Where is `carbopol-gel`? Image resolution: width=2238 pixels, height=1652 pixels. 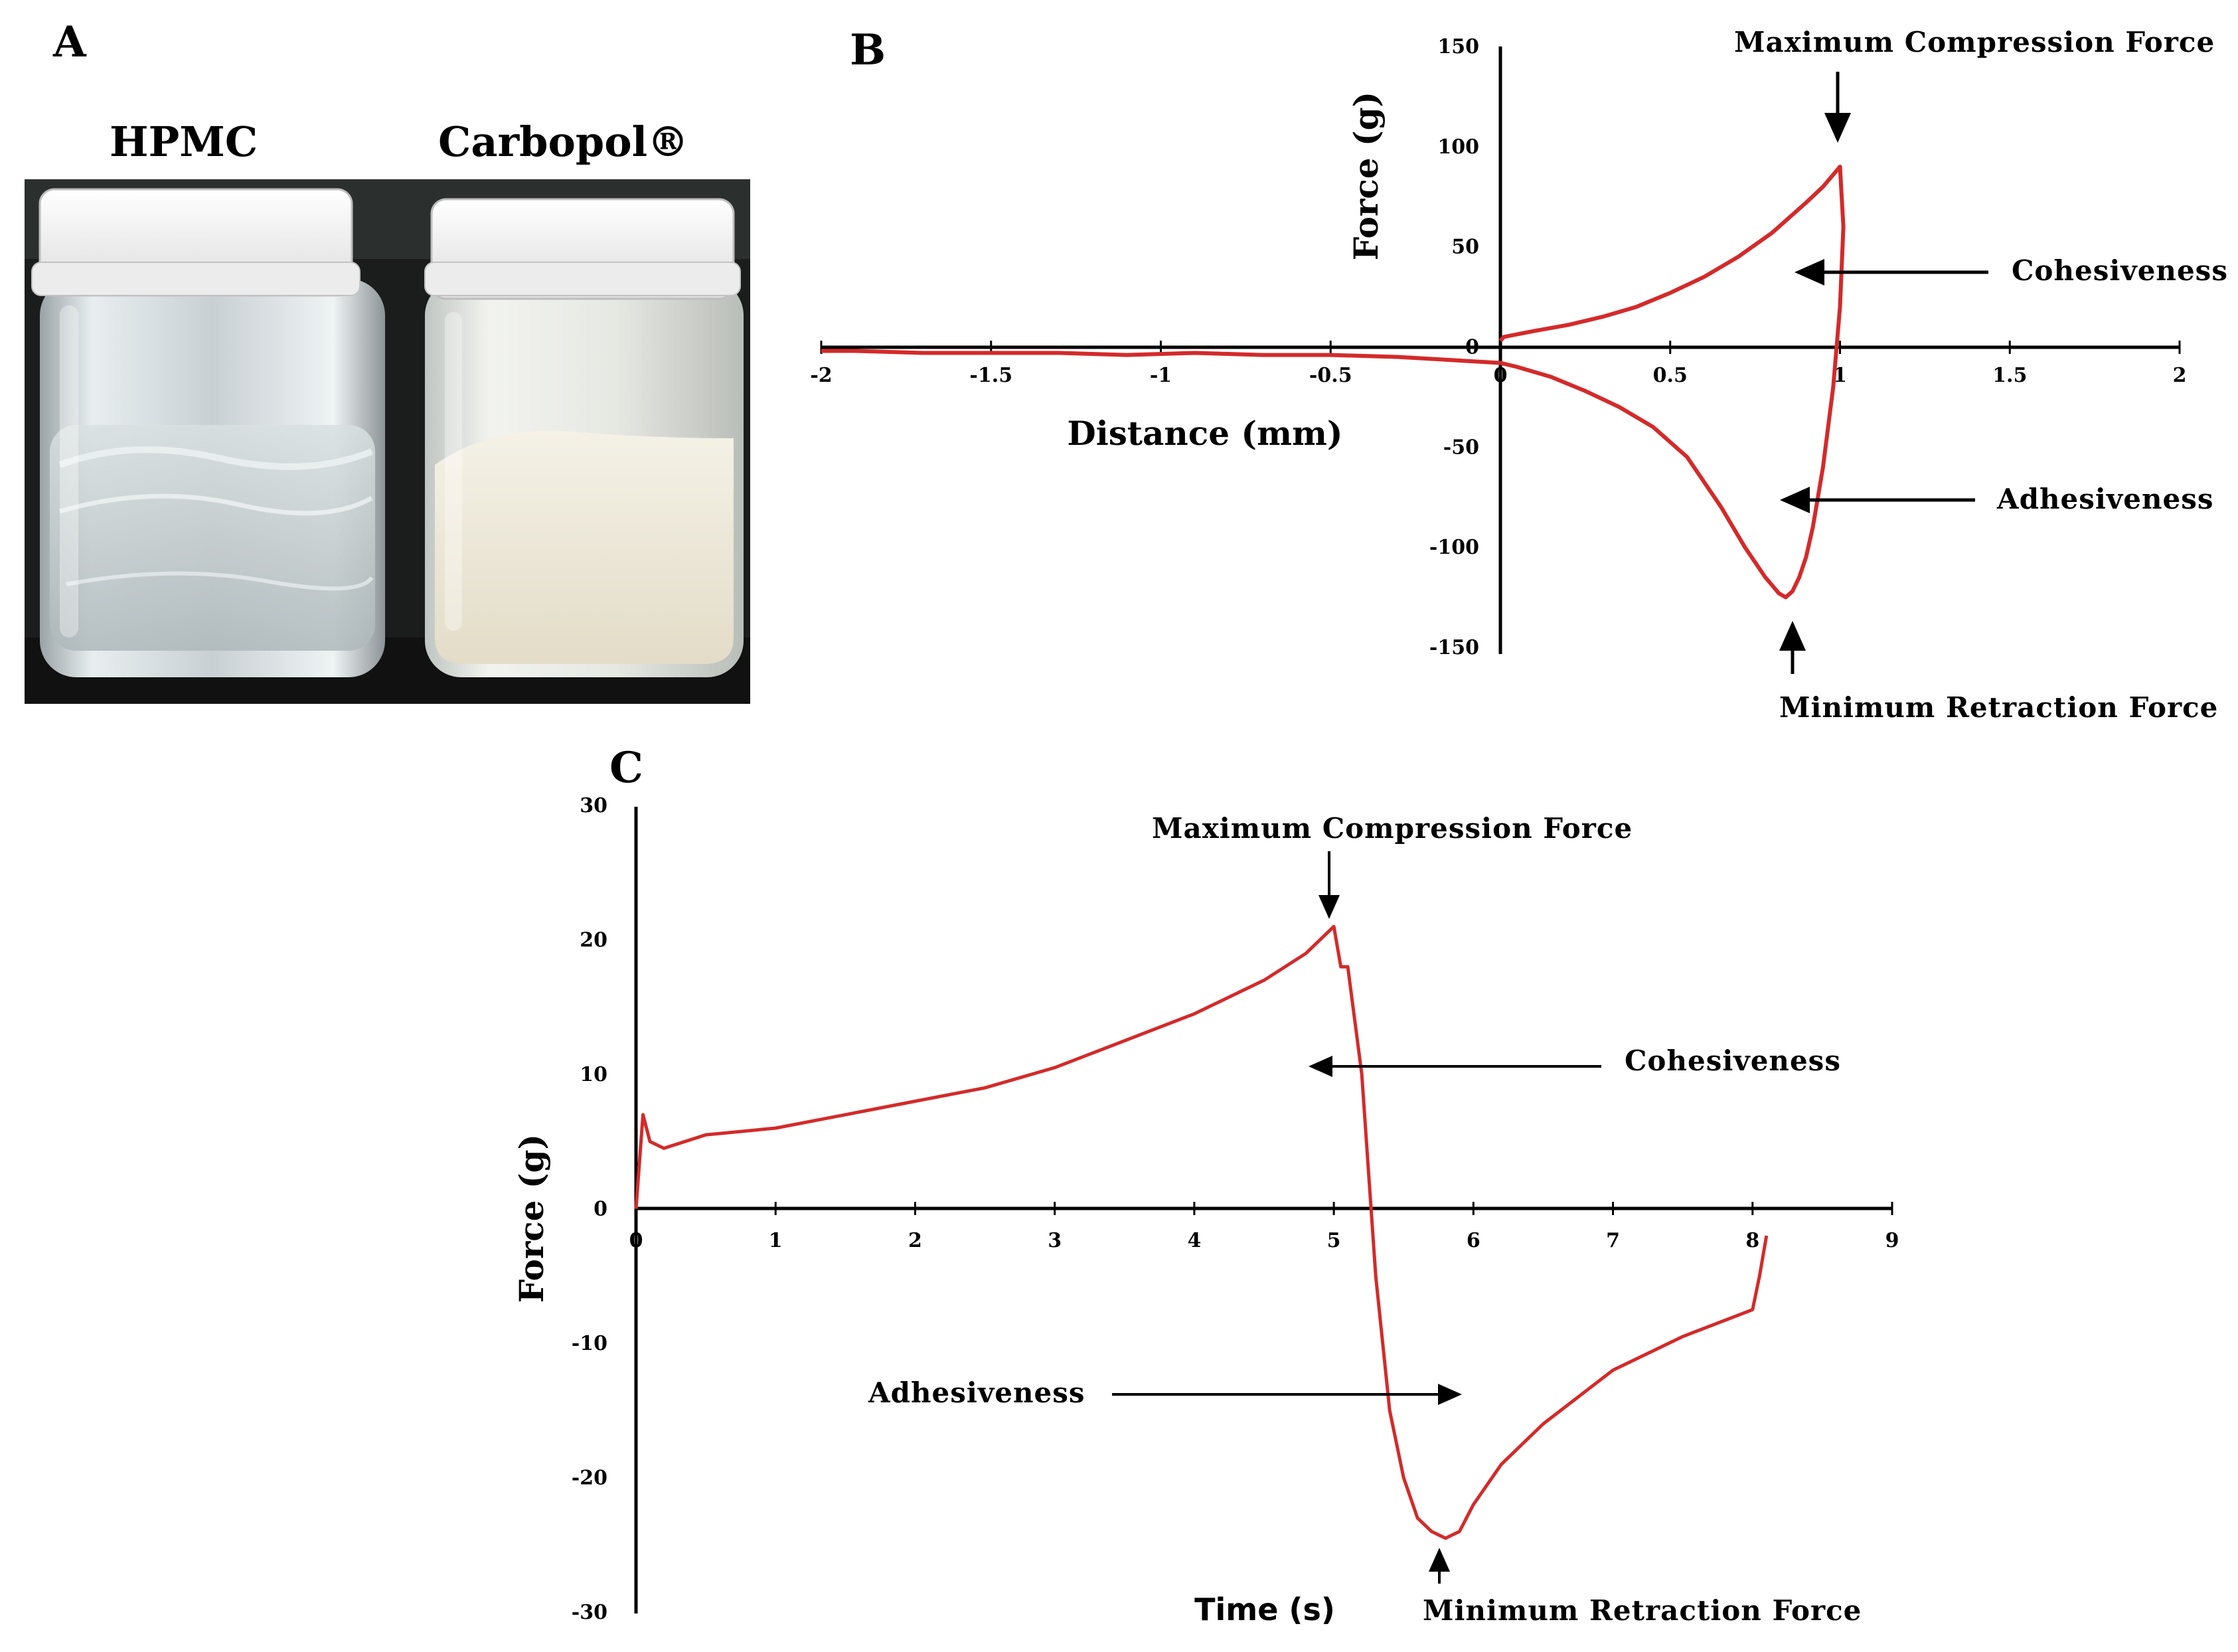 carbopol-gel is located at coordinates (584, 547).